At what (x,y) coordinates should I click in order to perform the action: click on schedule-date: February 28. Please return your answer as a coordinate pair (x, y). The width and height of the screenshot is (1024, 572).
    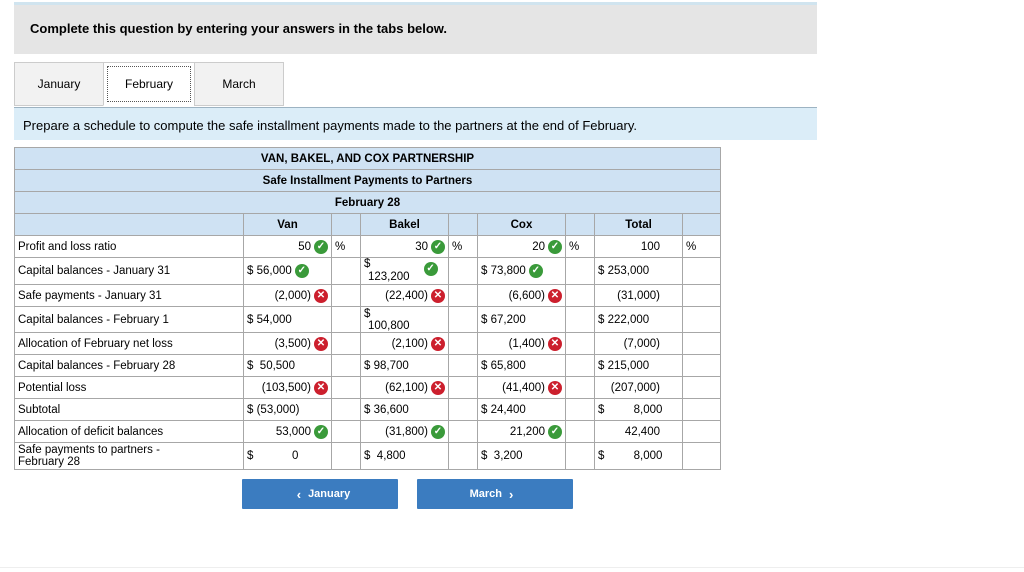
    Looking at the image, I should click on (367, 202).